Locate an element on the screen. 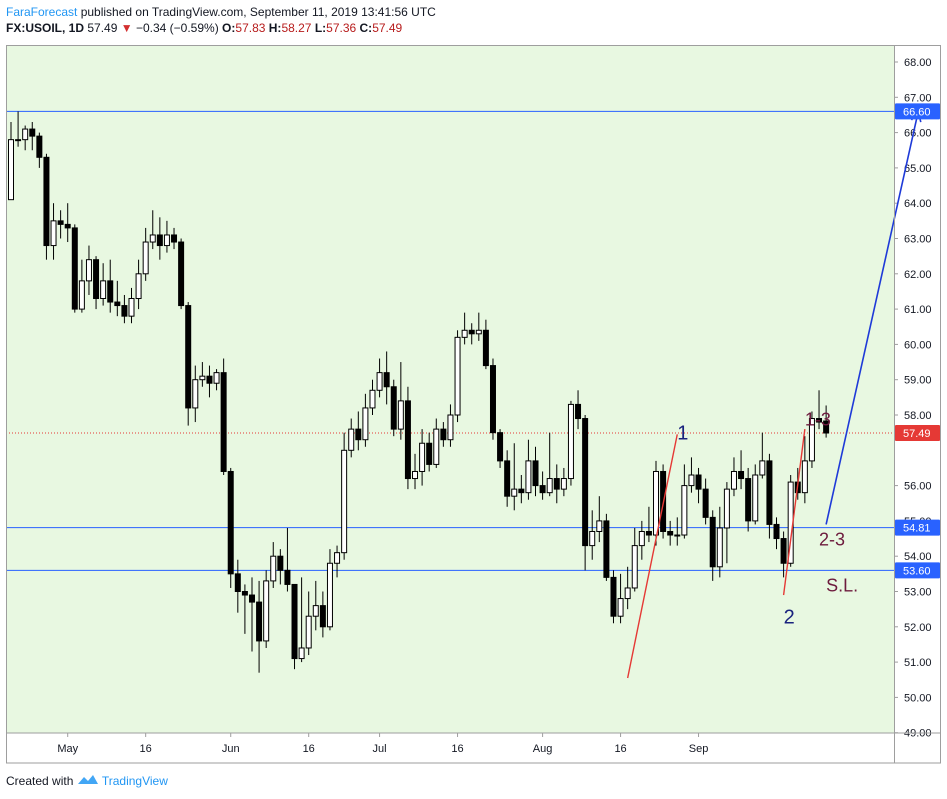 Image resolution: width=947 pixels, height=799 pixels. price-axis-background is located at coordinates (917, 389).